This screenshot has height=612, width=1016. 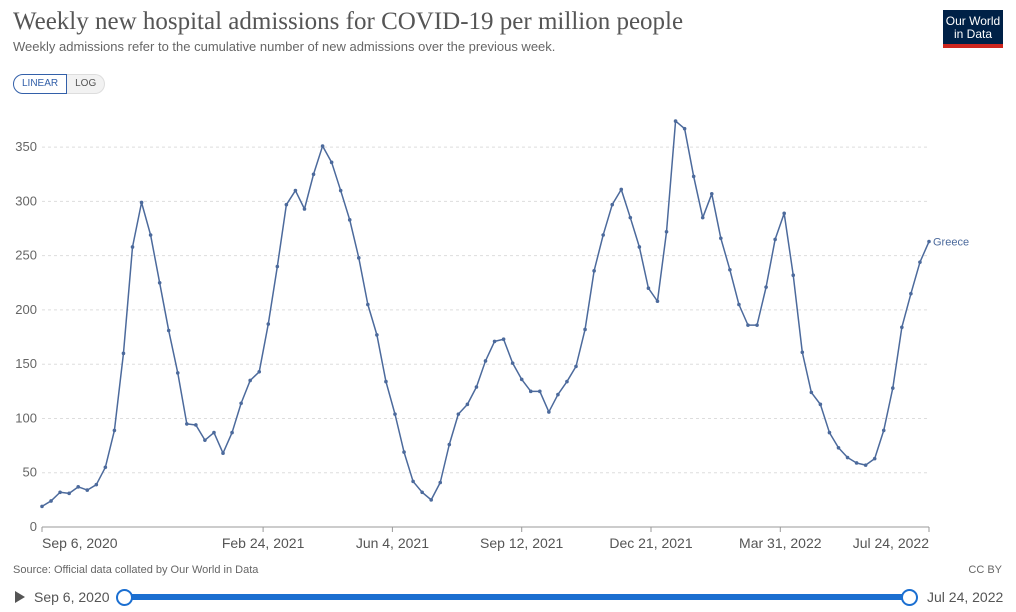 I want to click on log-scale-button: LOG, so click(x=86, y=84).